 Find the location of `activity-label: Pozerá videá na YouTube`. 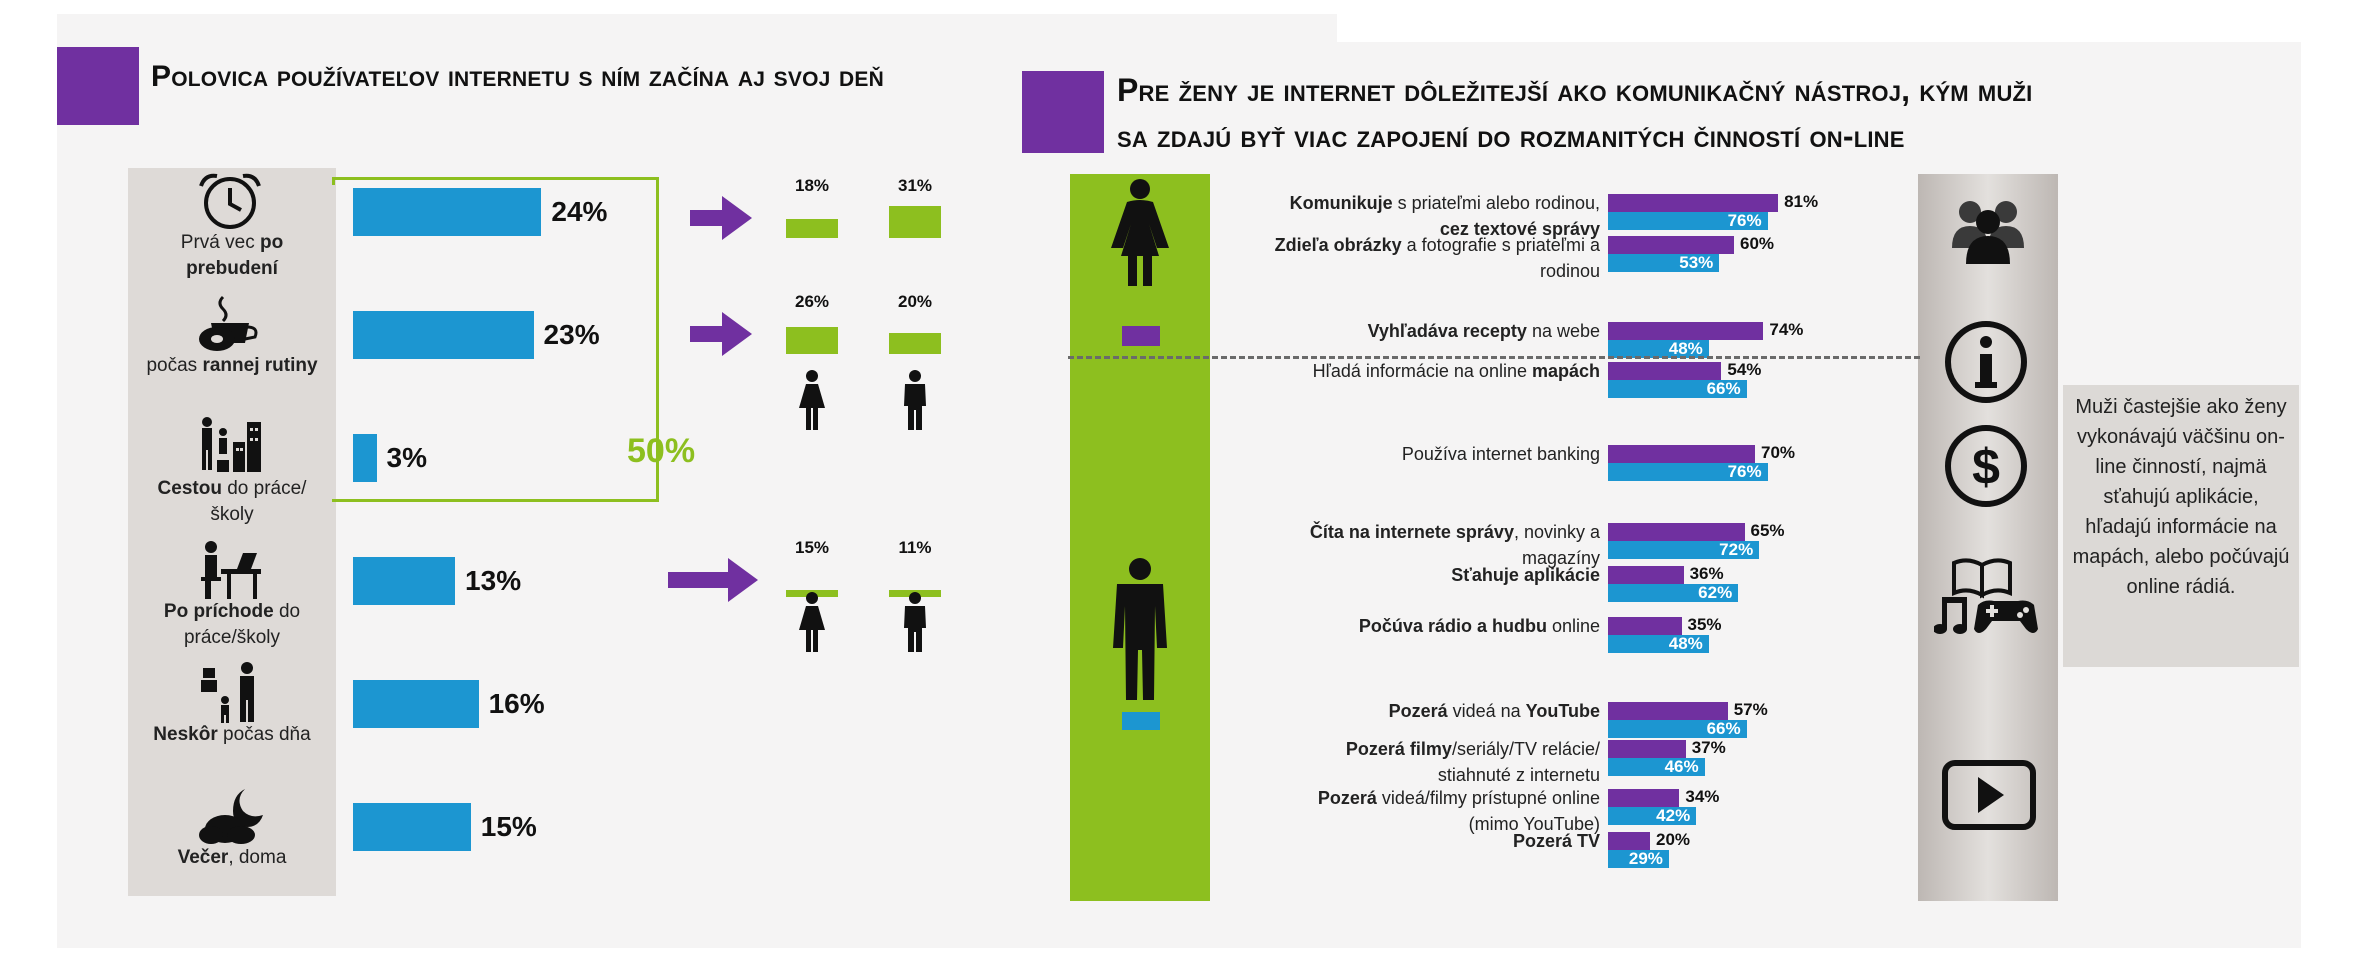

activity-label: Pozerá videá na YouTube is located at coordinates (1405, 711).